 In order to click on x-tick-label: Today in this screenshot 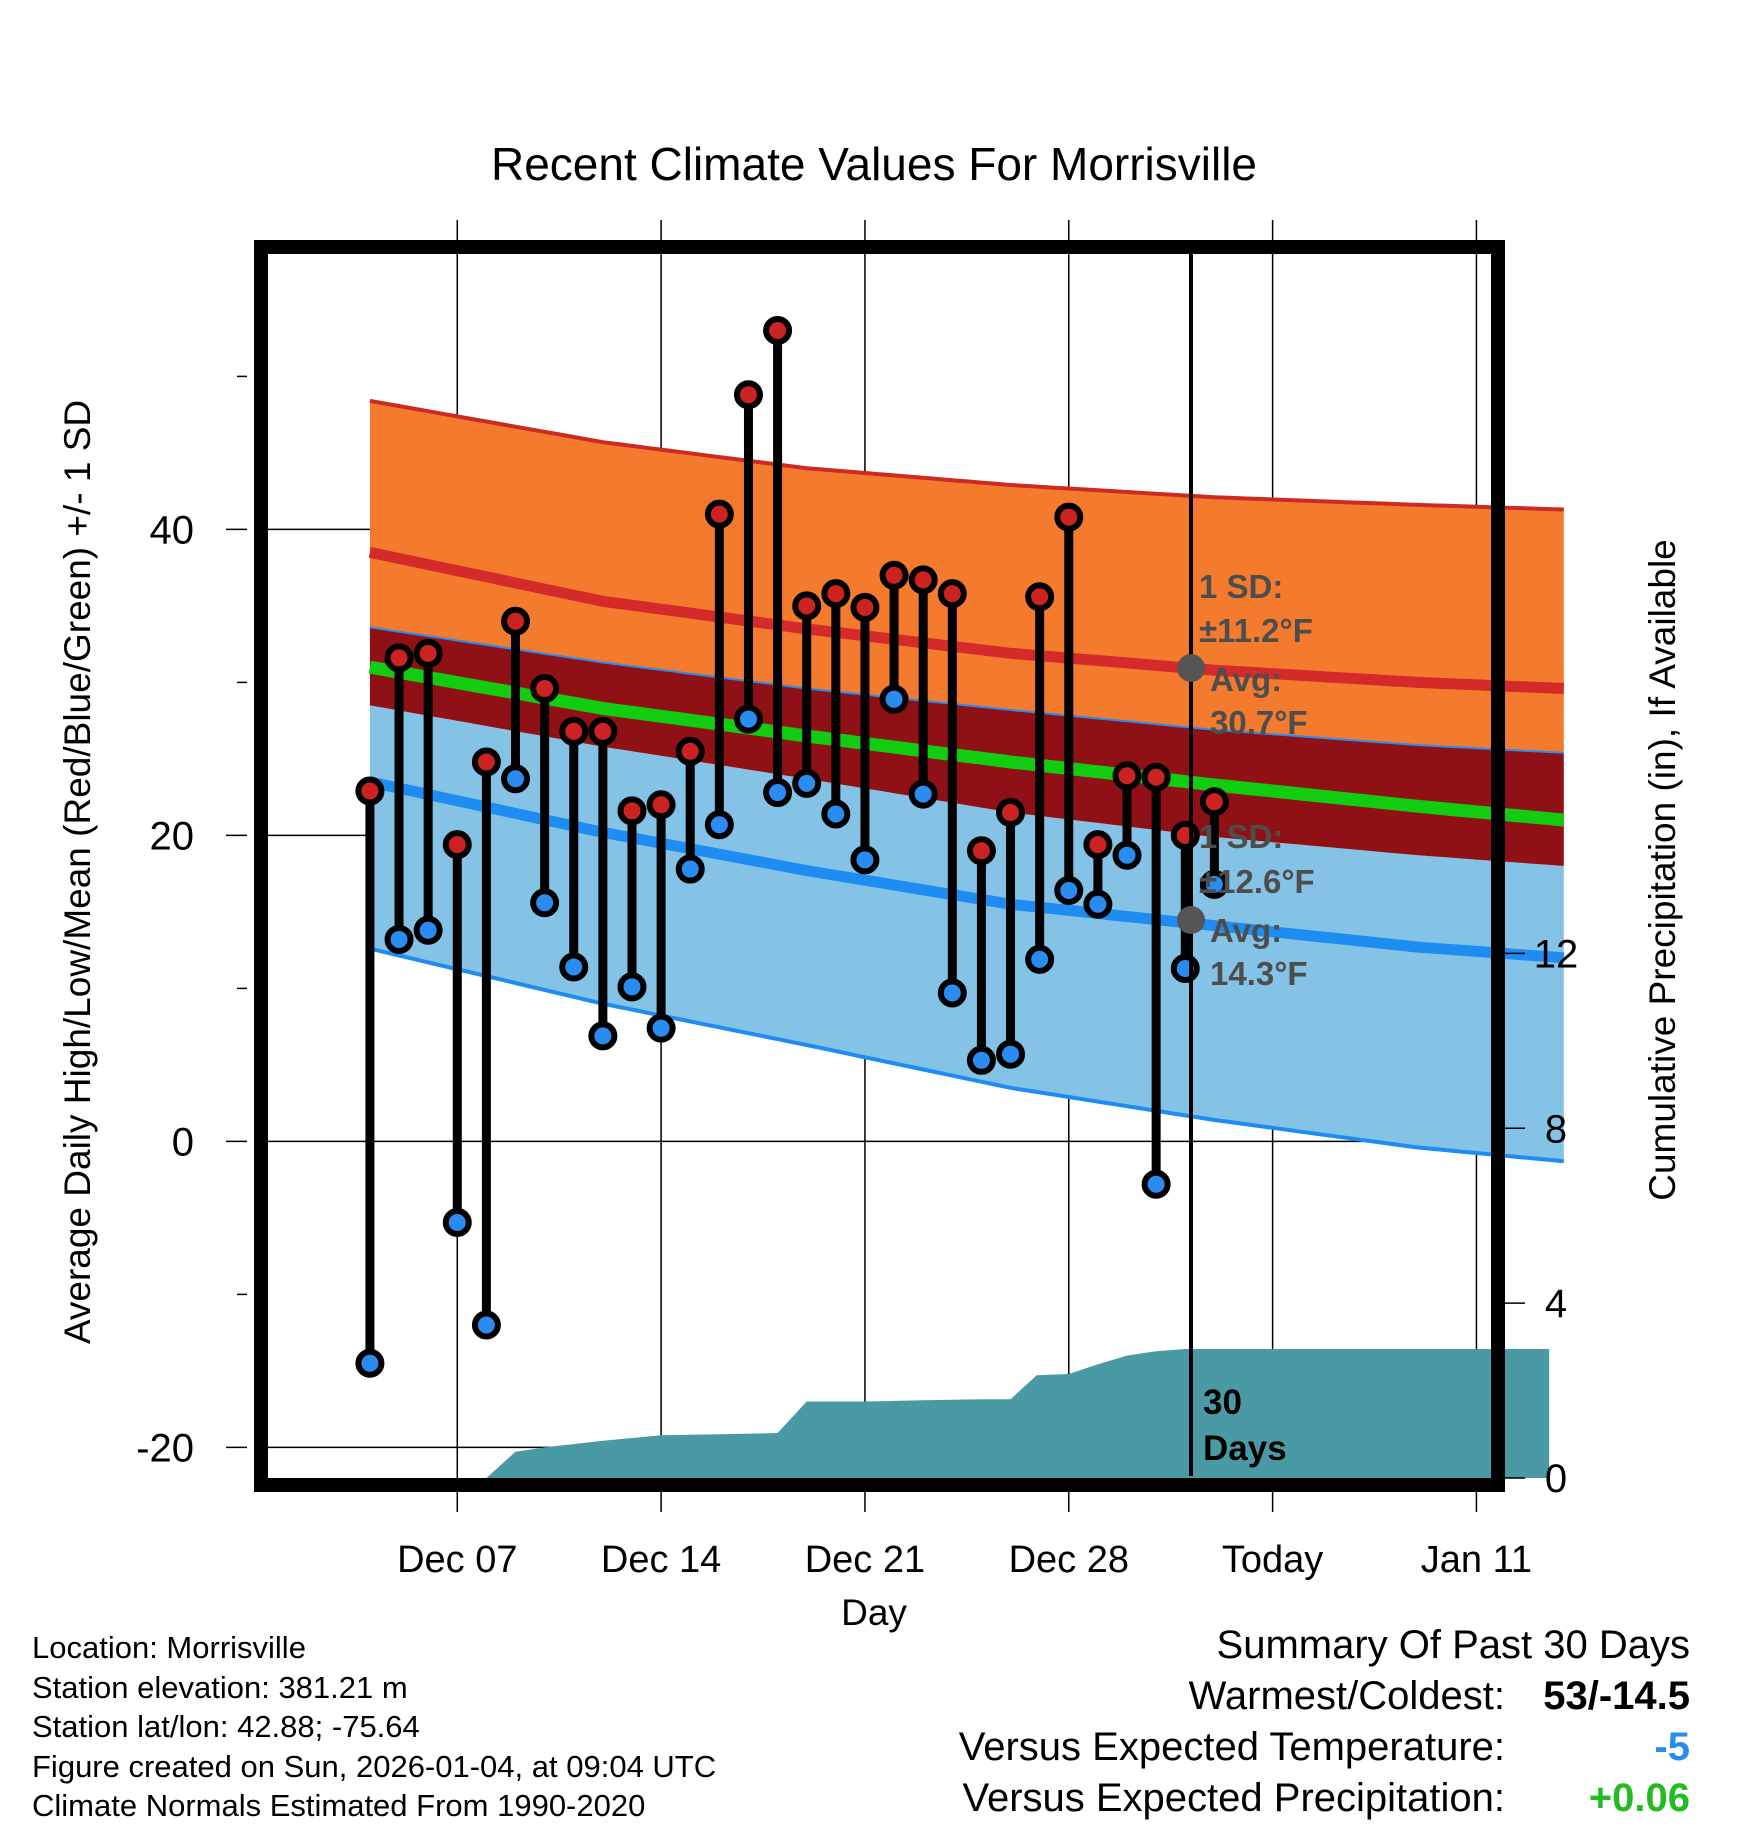, I will do `click(1272, 1560)`.